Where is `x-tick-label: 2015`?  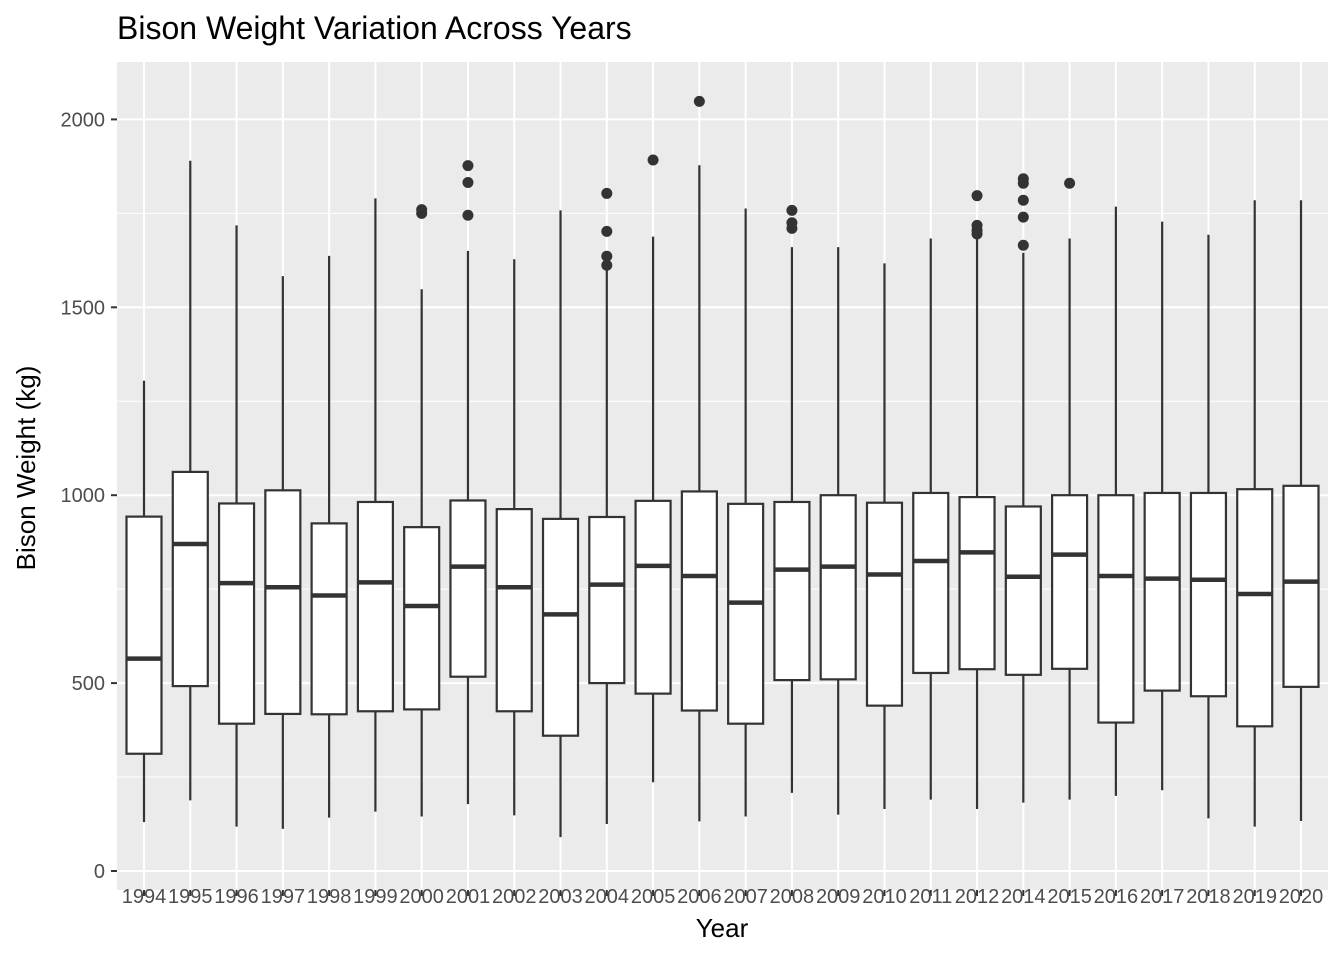 x-tick-label: 2015 is located at coordinates (1069, 897).